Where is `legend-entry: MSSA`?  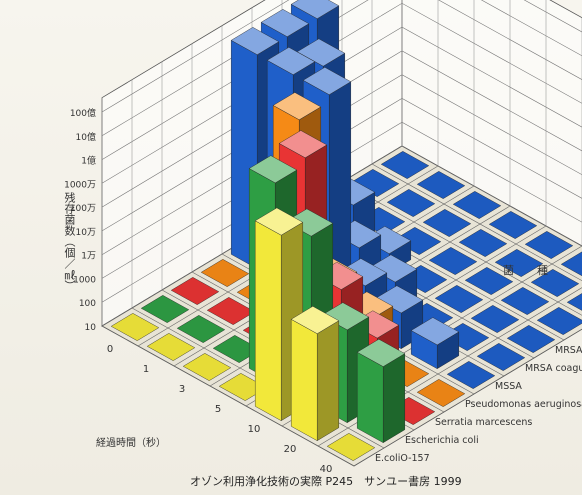 legend-entry: MSSA is located at coordinates (508, 386).